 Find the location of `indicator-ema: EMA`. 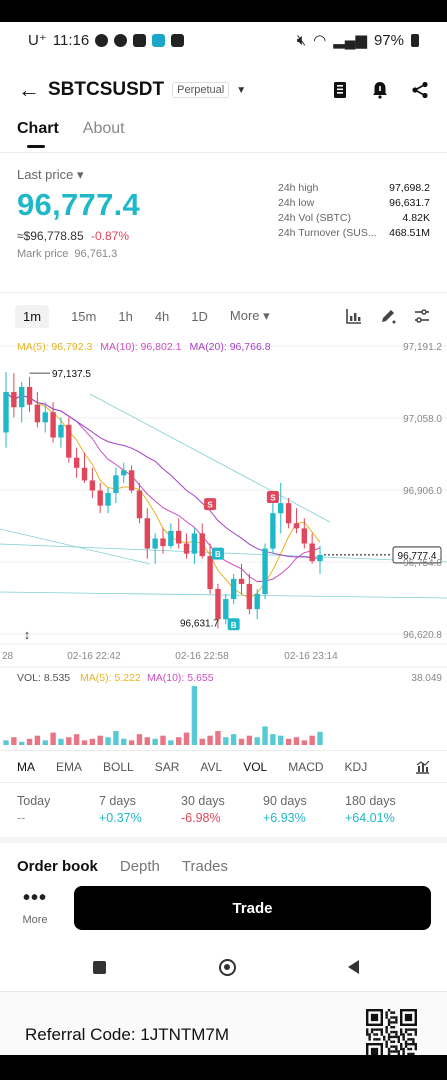

indicator-ema: EMA is located at coordinates (69, 766).